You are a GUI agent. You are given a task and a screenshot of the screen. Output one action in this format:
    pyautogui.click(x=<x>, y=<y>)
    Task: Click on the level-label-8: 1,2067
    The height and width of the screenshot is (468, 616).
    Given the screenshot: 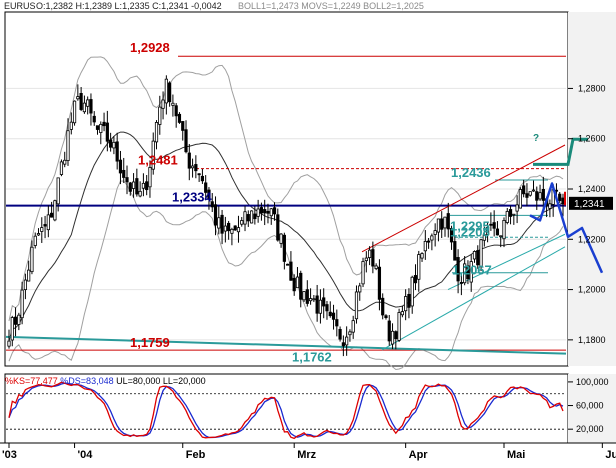 What is the action you would take?
    pyautogui.click(x=472, y=270)
    